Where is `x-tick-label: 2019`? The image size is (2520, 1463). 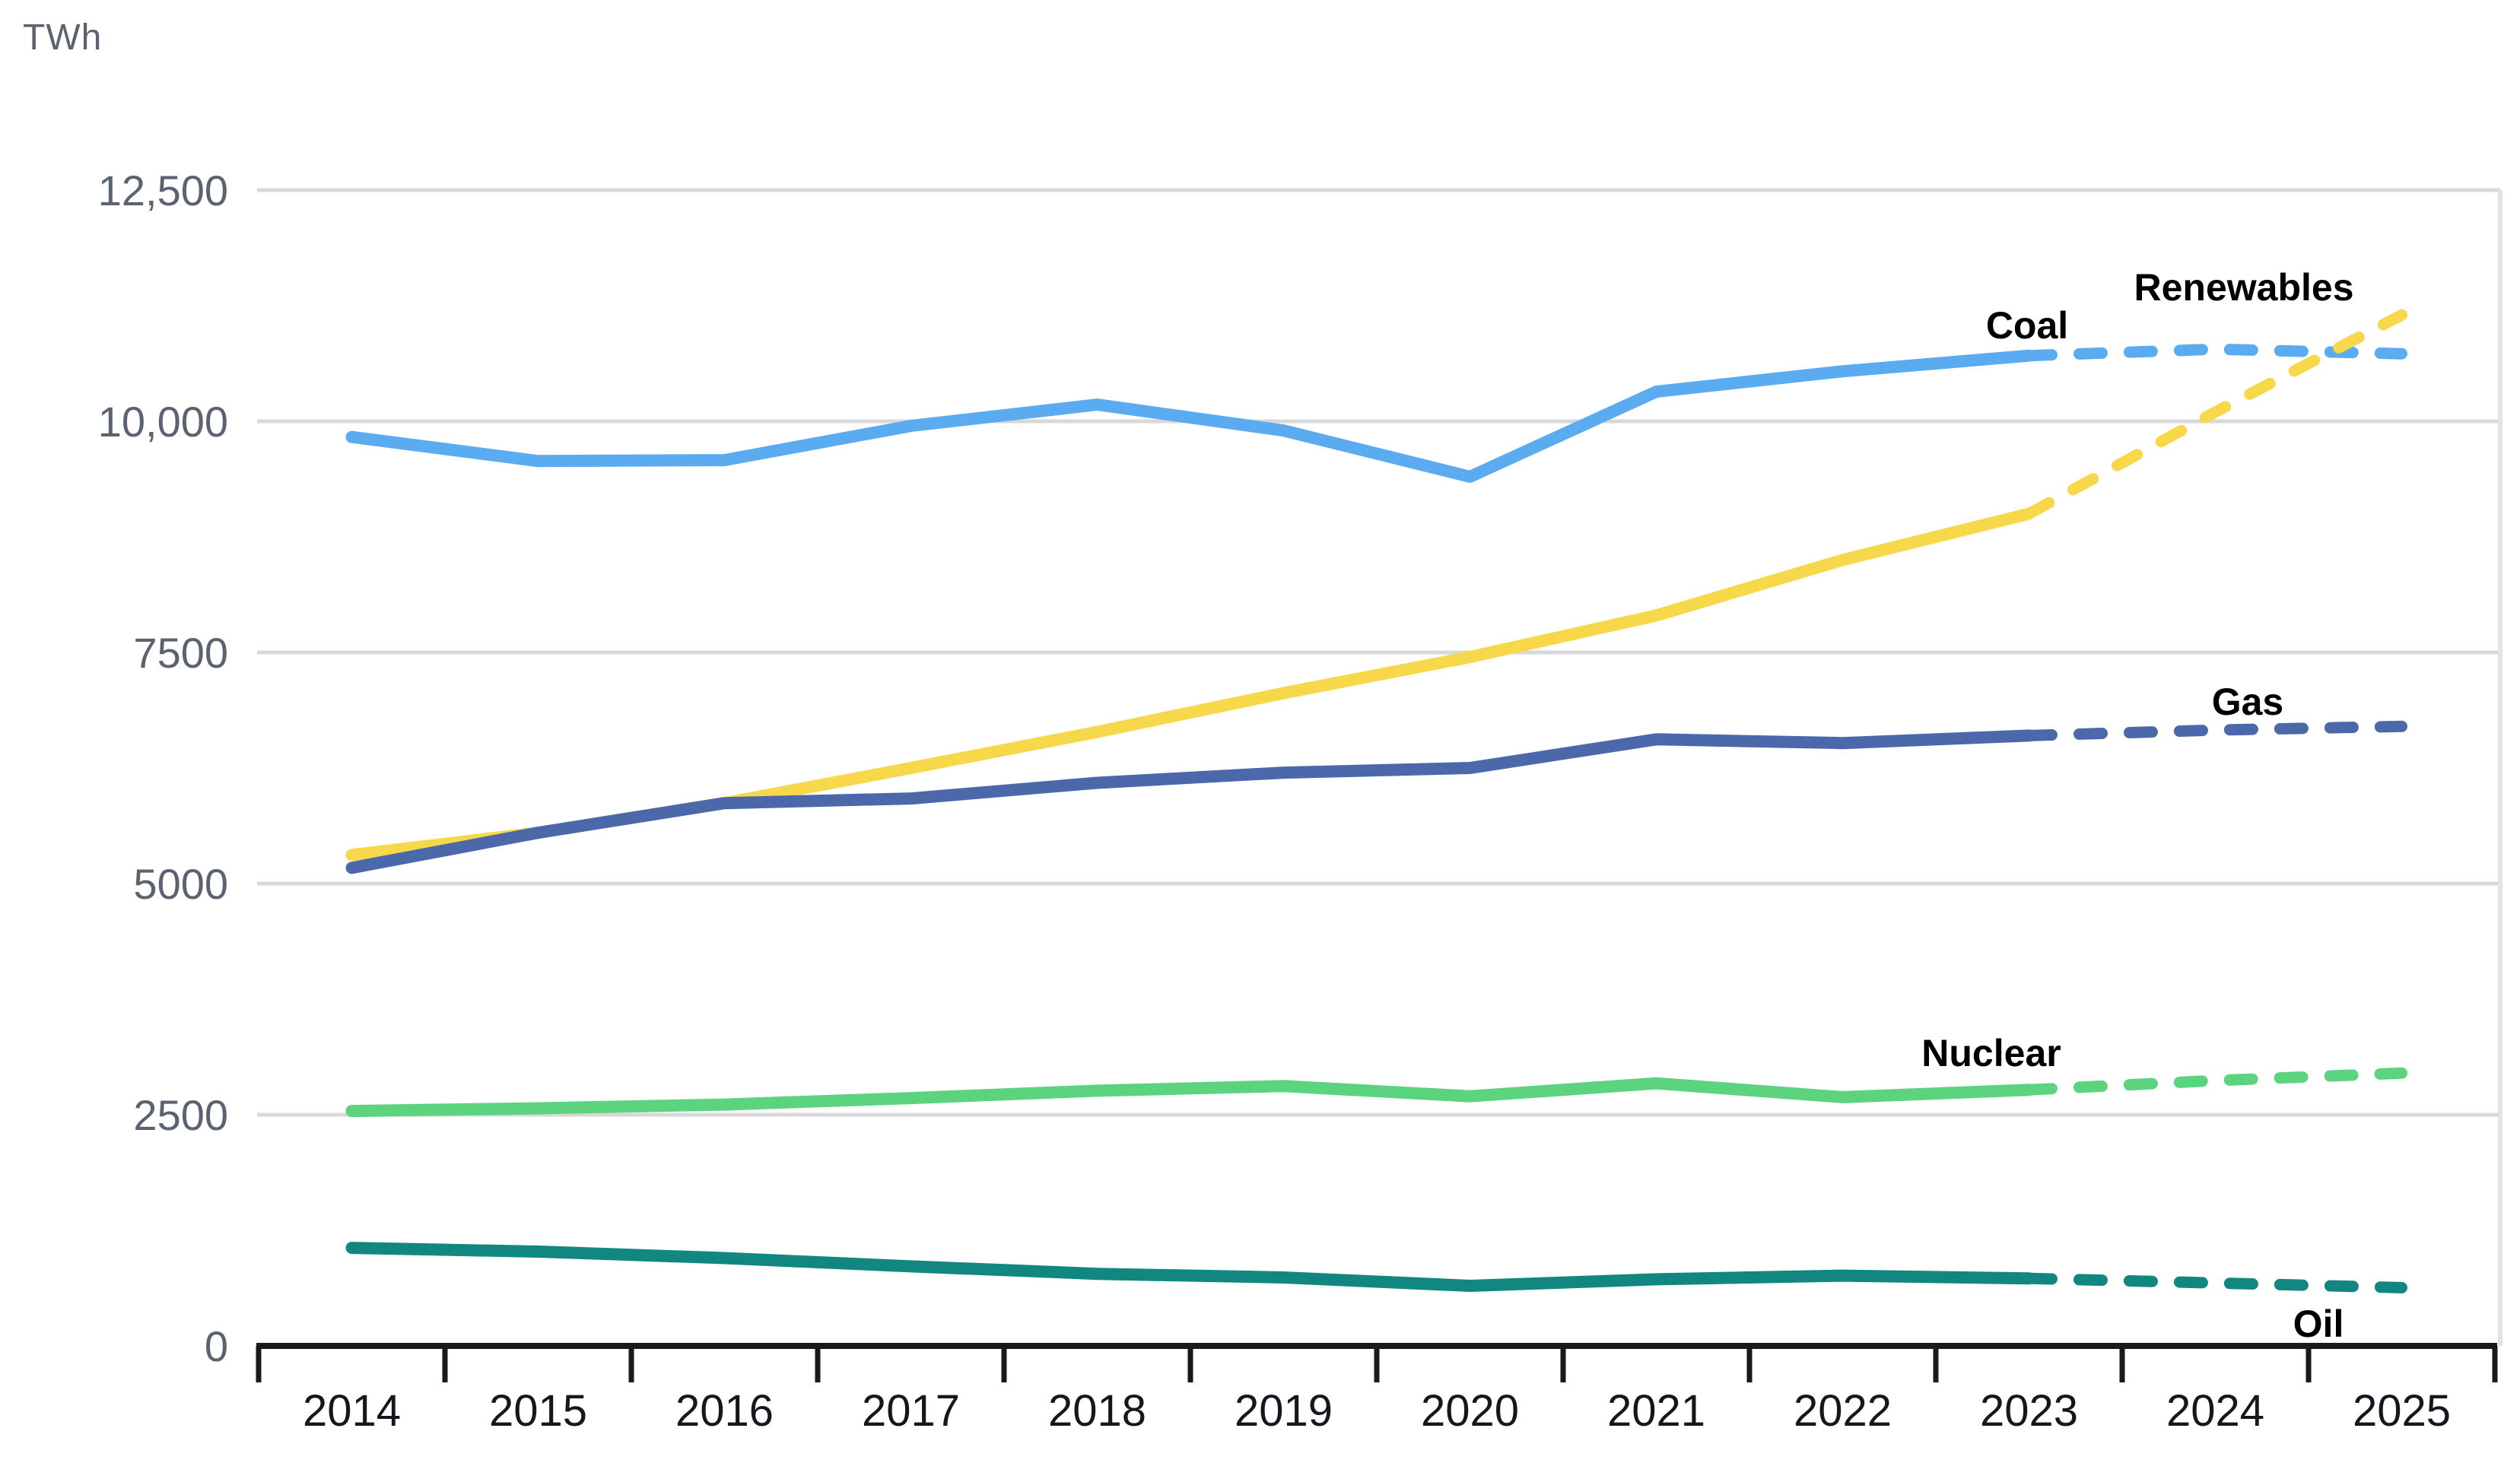 x-tick-label: 2019 is located at coordinates (1284, 1411).